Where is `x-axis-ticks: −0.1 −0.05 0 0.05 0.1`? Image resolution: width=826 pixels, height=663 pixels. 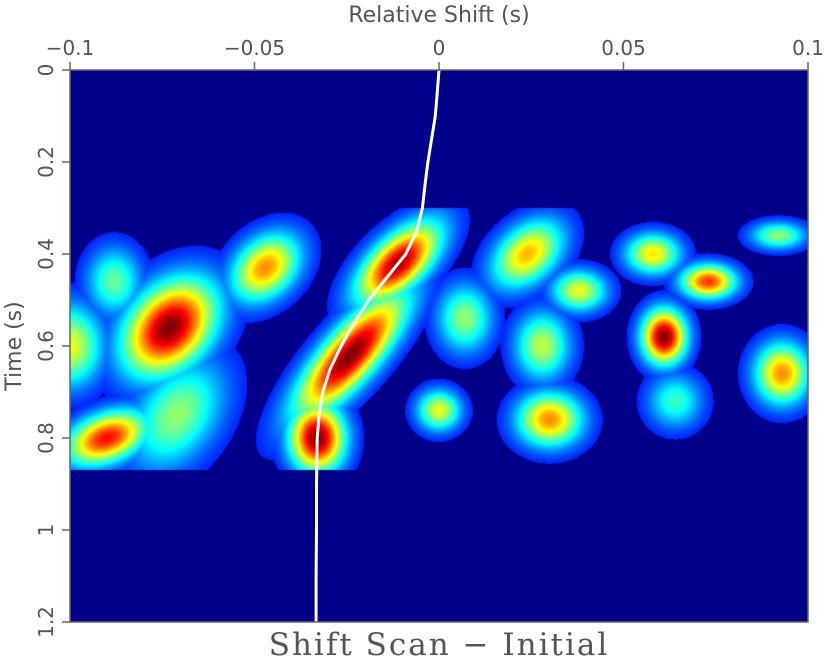 x-axis-ticks: −0.1 −0.05 0 0.05 0.1 is located at coordinates (435, 53).